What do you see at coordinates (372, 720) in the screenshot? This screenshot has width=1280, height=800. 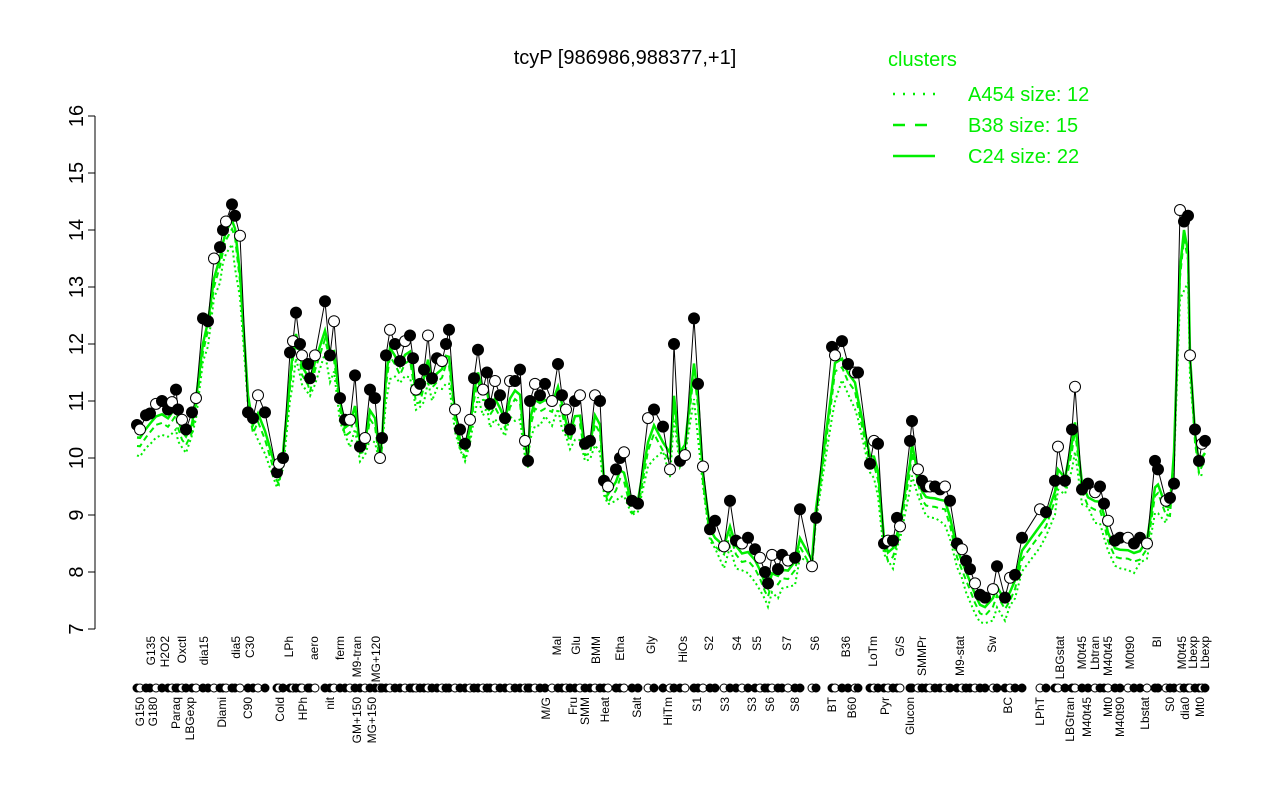 I see `x-tick-label-lower: MG+150` at bounding box center [372, 720].